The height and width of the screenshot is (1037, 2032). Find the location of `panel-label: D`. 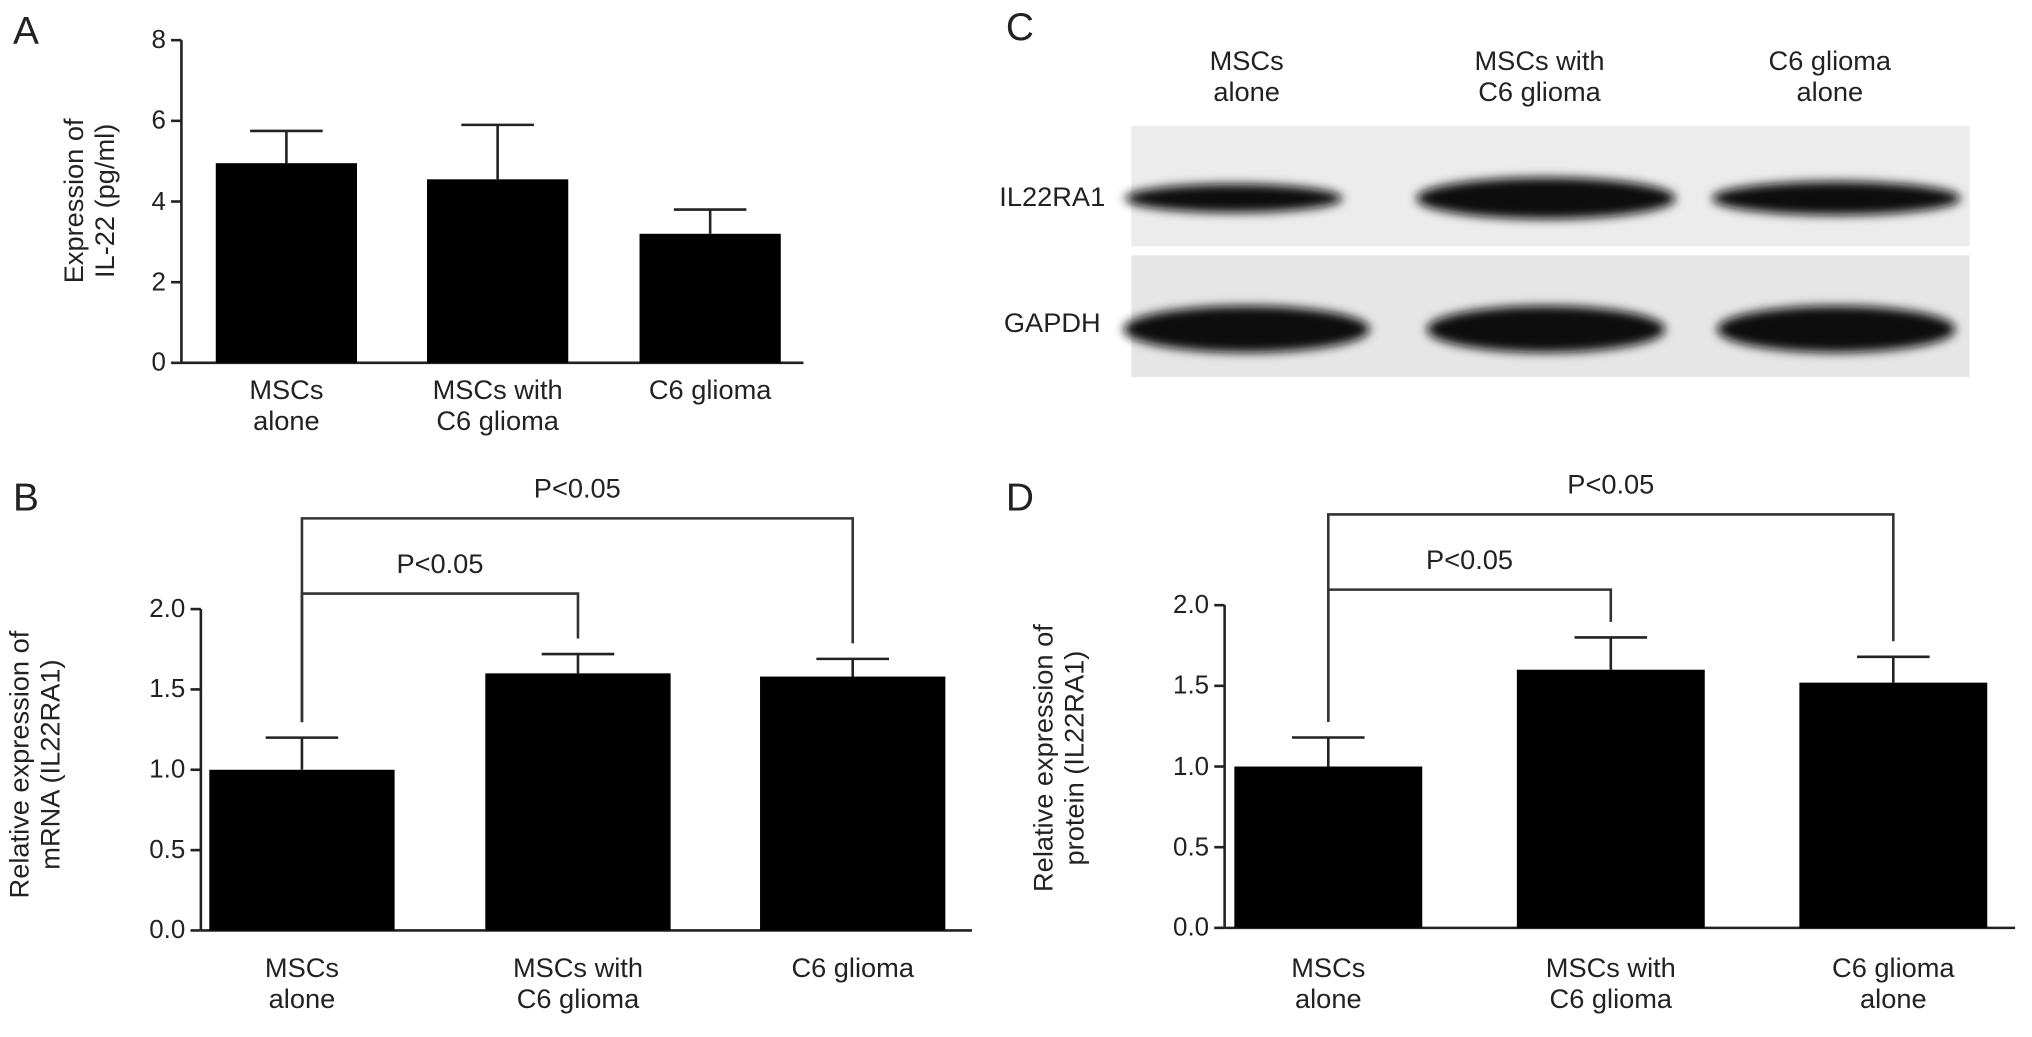

panel-label: D is located at coordinates (1019, 498).